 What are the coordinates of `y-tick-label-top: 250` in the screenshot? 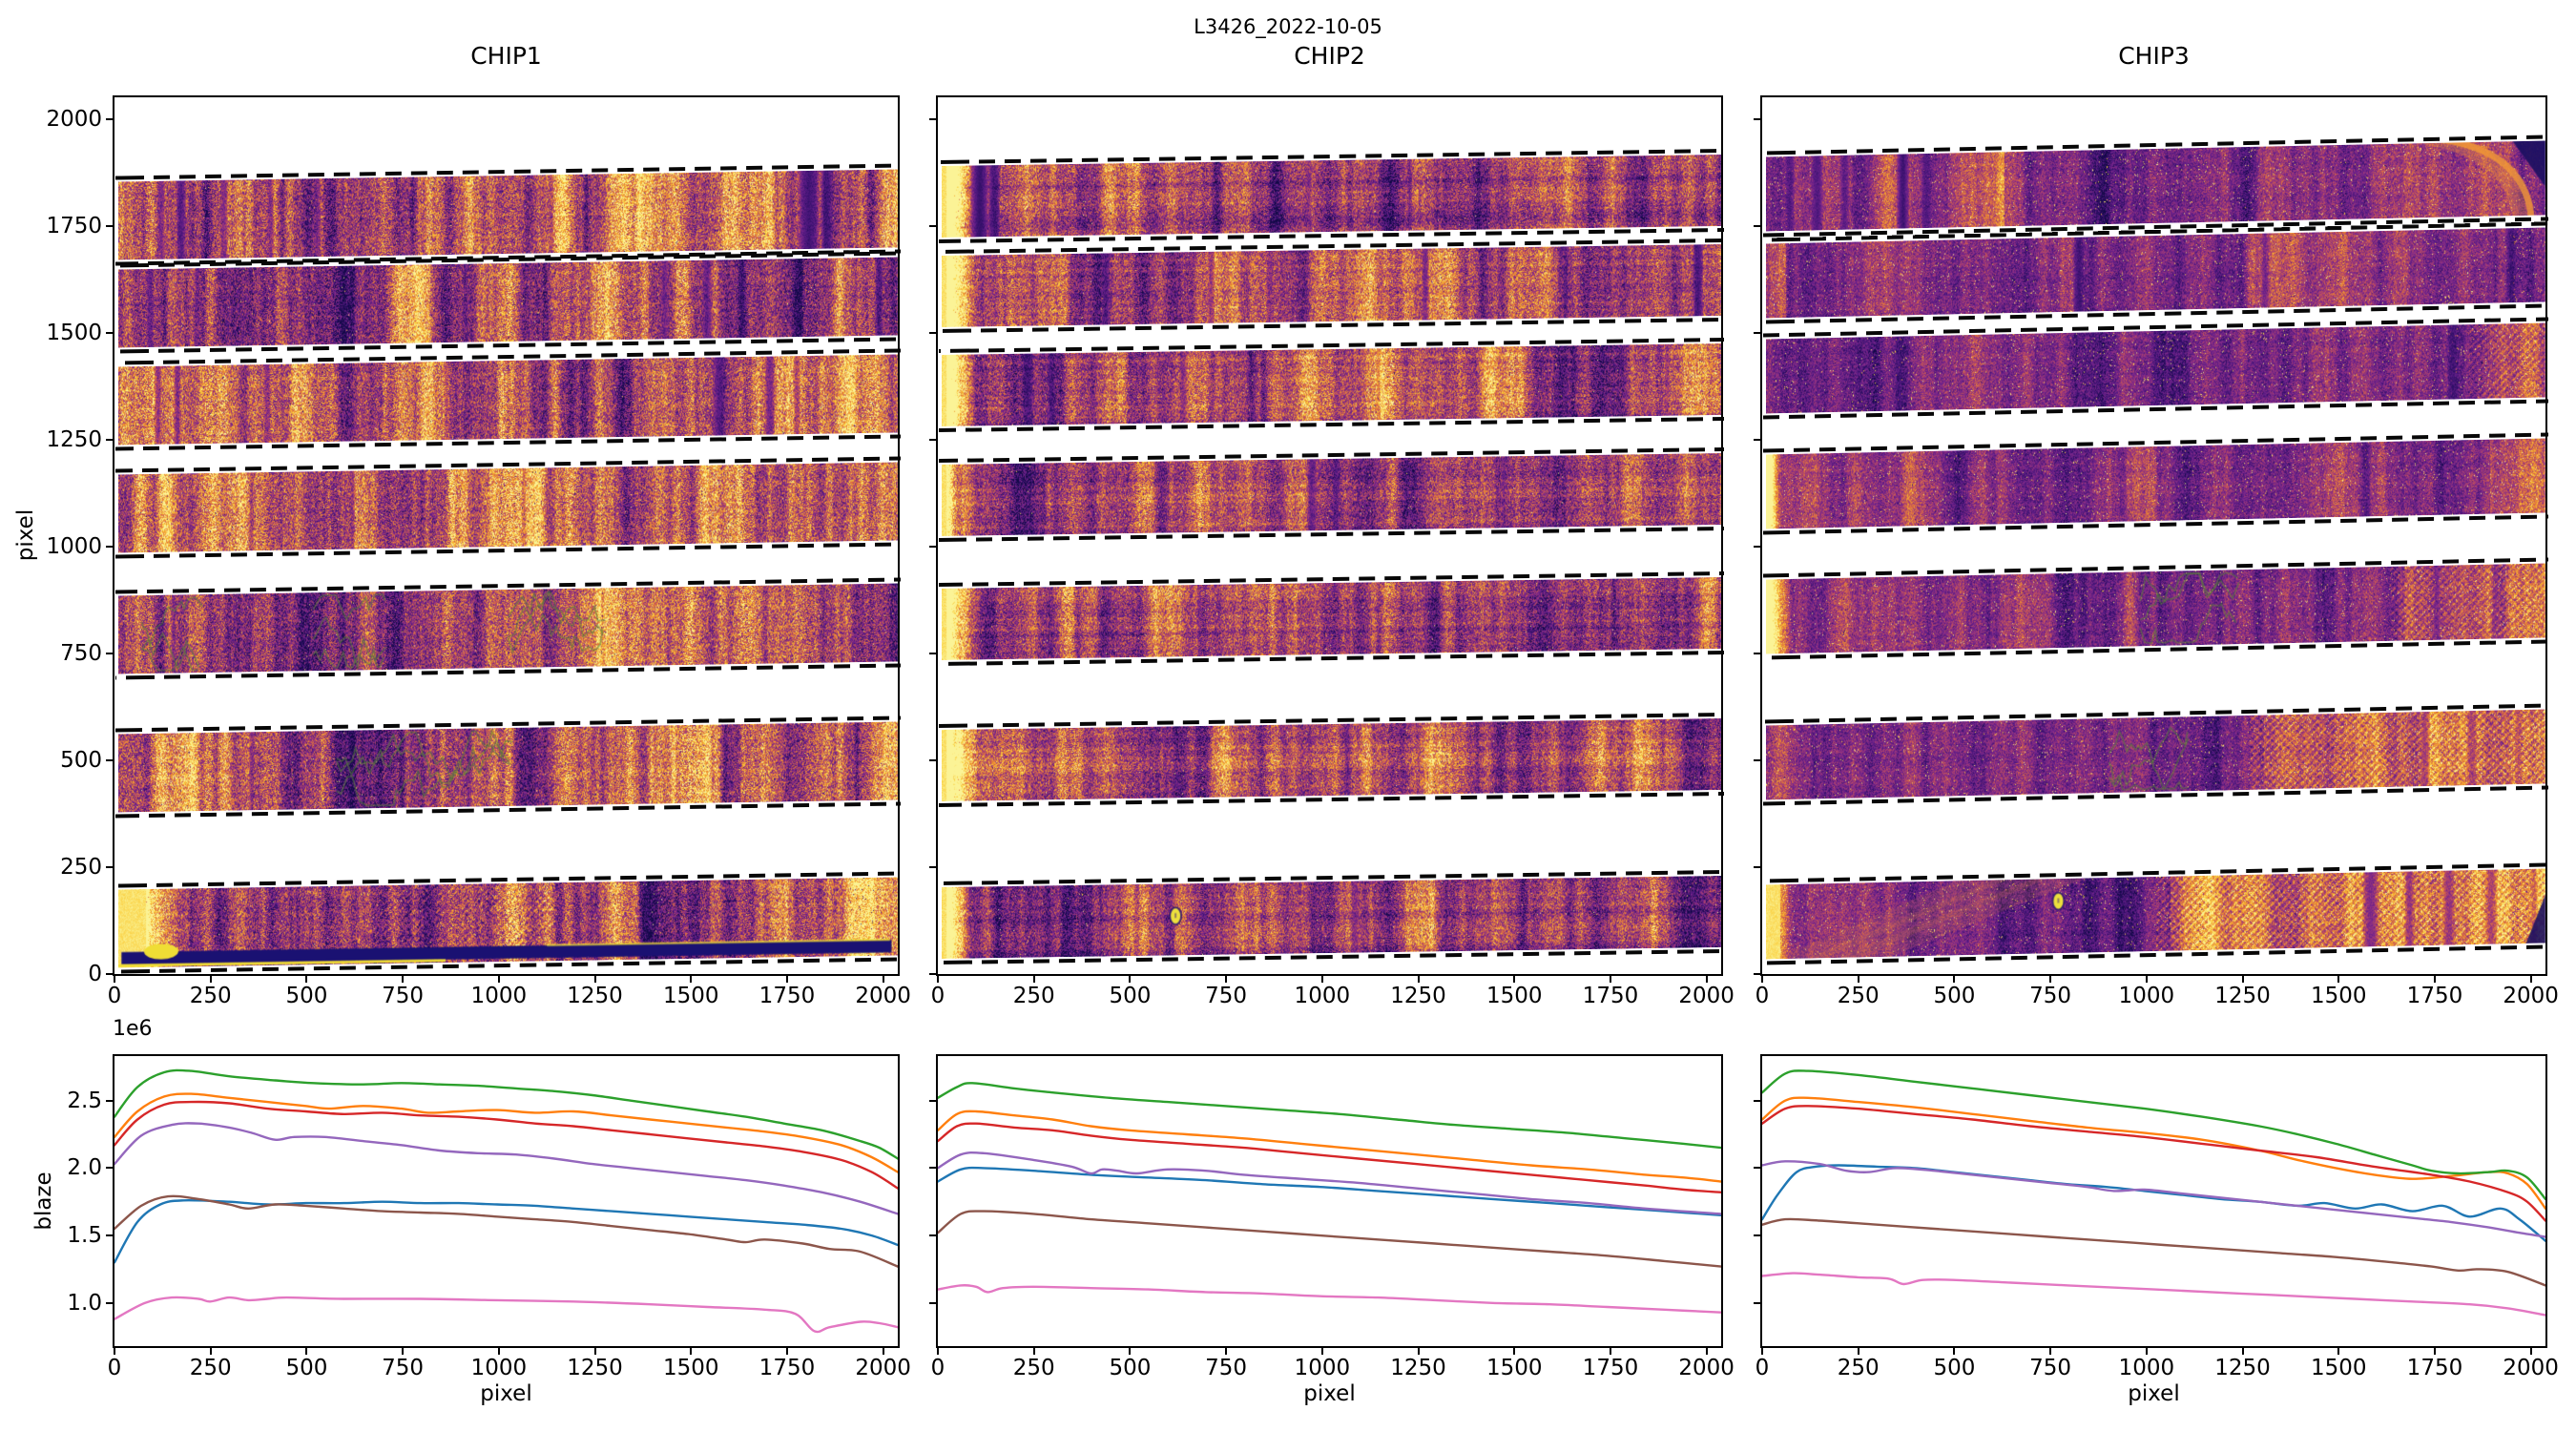 It's located at (81, 867).